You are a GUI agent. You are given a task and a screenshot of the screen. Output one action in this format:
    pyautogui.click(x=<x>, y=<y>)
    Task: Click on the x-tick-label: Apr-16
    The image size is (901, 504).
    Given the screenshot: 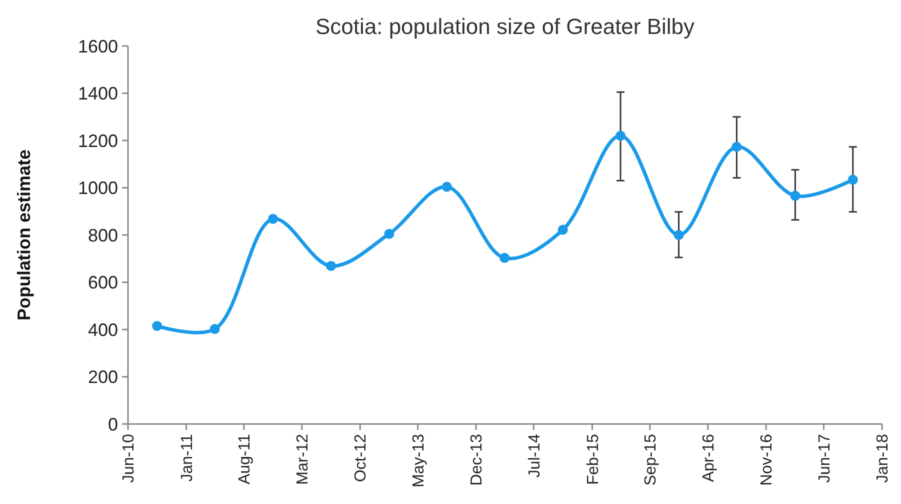 What is the action you would take?
    pyautogui.click(x=709, y=458)
    